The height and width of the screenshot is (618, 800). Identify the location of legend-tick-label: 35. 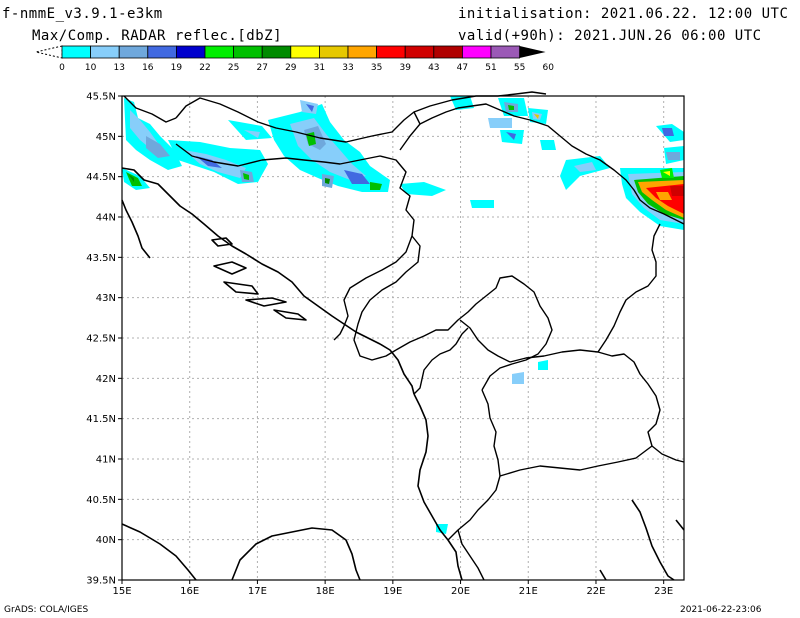
(376, 68).